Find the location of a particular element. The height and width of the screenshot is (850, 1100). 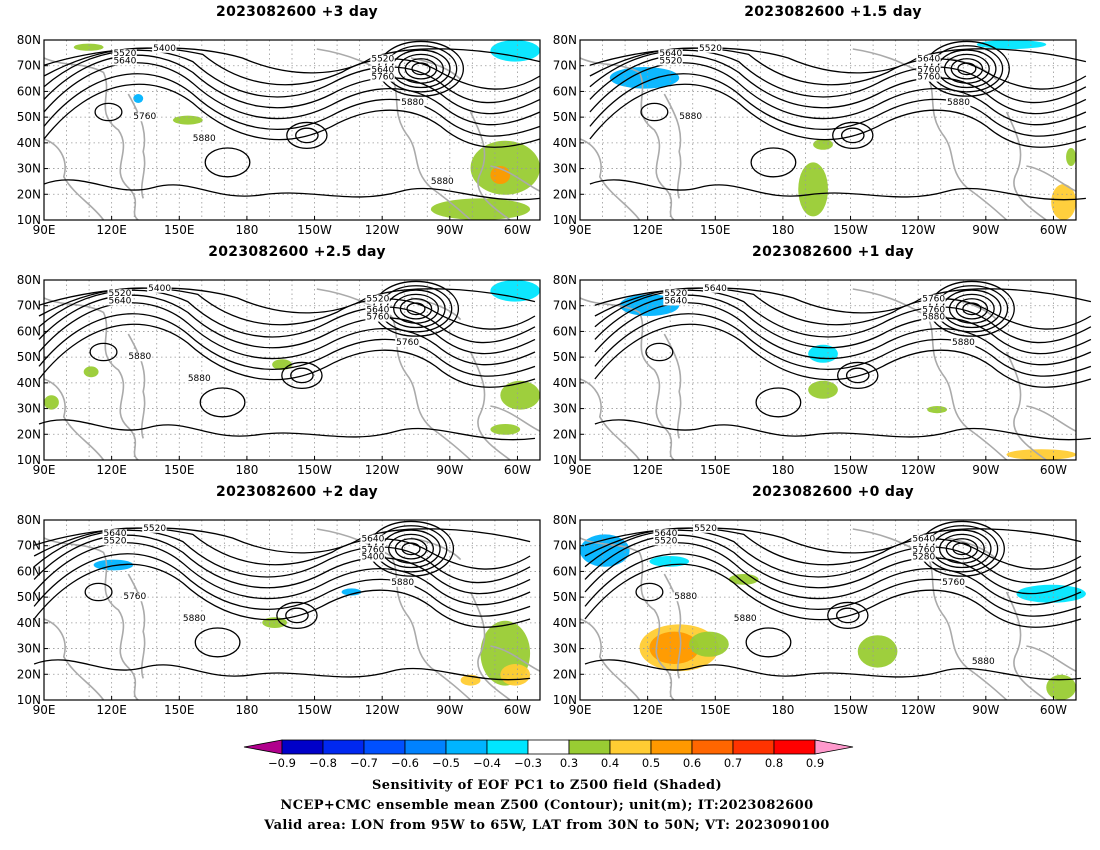

z500-contours is located at coordinates (292, 120).